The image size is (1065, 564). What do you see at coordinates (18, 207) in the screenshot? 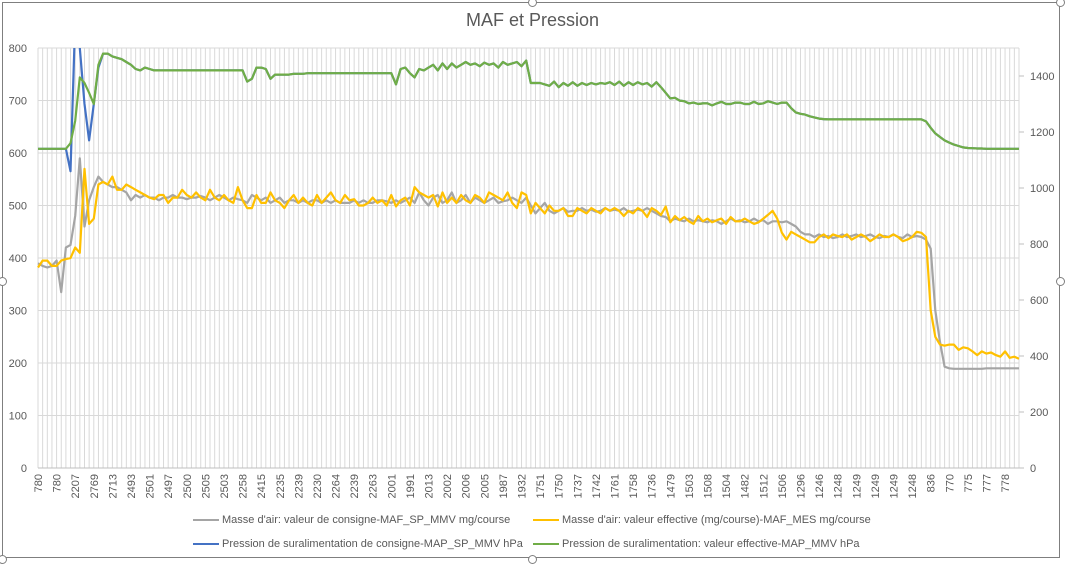
I see `left-axis-tick-label: 500` at bounding box center [18, 207].